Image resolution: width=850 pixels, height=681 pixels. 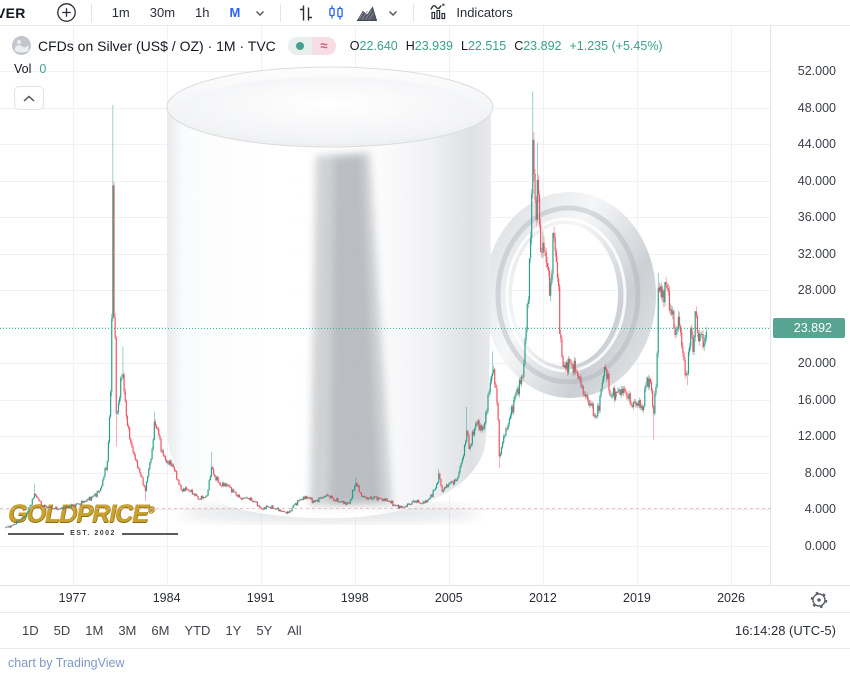 I want to click on price-axis-label: 12.000, so click(x=816, y=436).